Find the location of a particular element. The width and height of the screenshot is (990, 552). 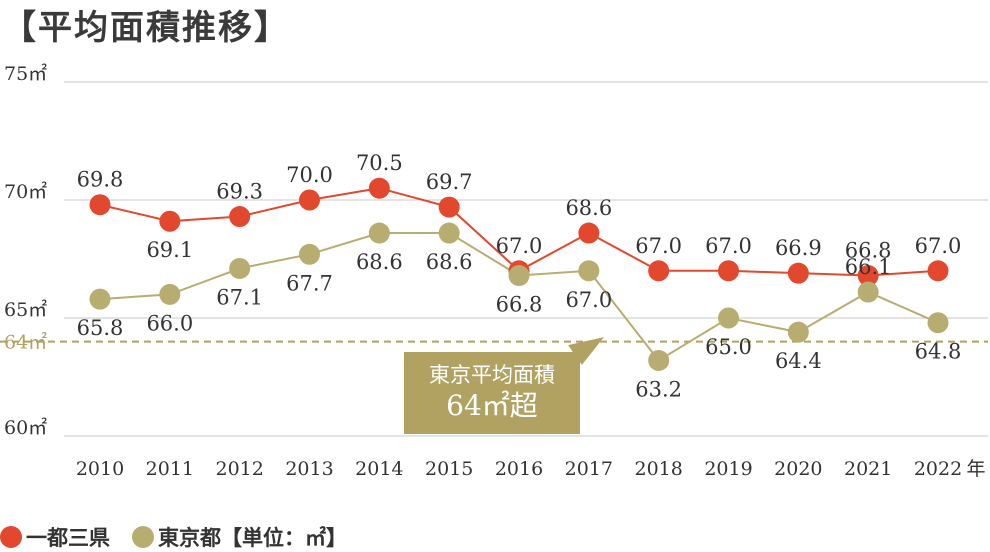

data-label: 63.2 is located at coordinates (658, 389).